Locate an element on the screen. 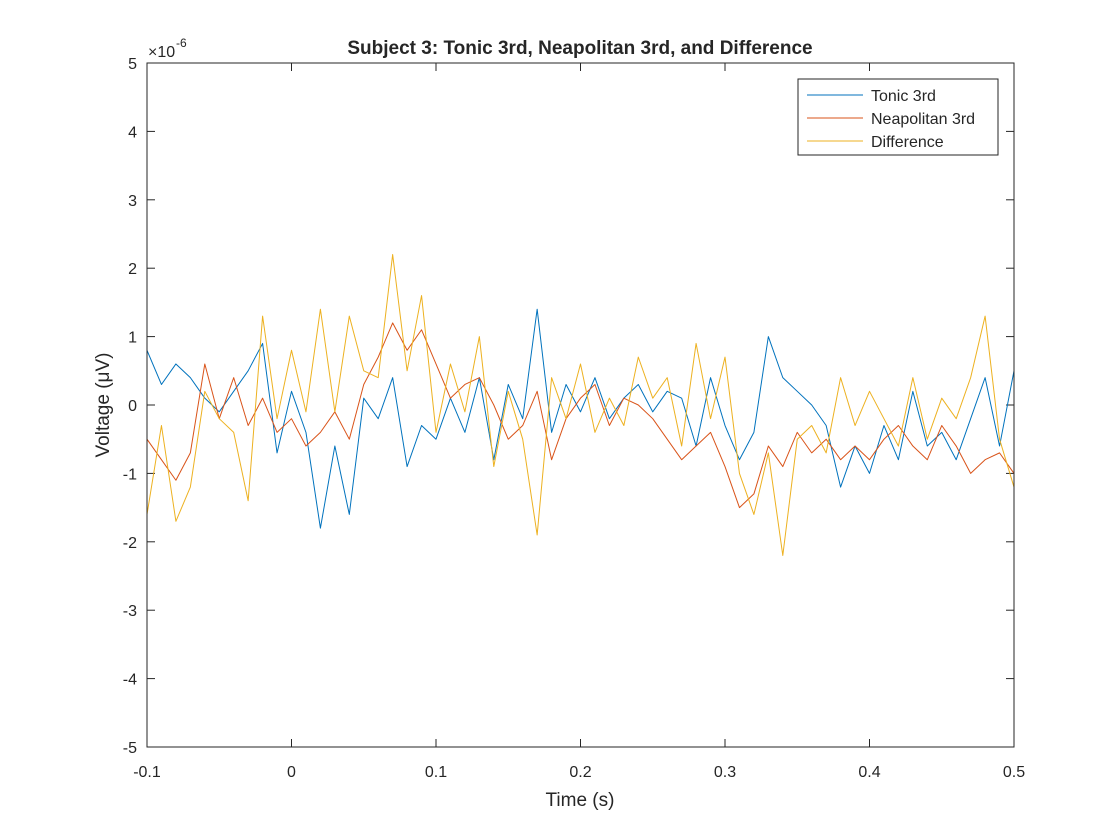 This screenshot has width=1120, height=840. y-tick-label: -1 is located at coordinates (130, 474).